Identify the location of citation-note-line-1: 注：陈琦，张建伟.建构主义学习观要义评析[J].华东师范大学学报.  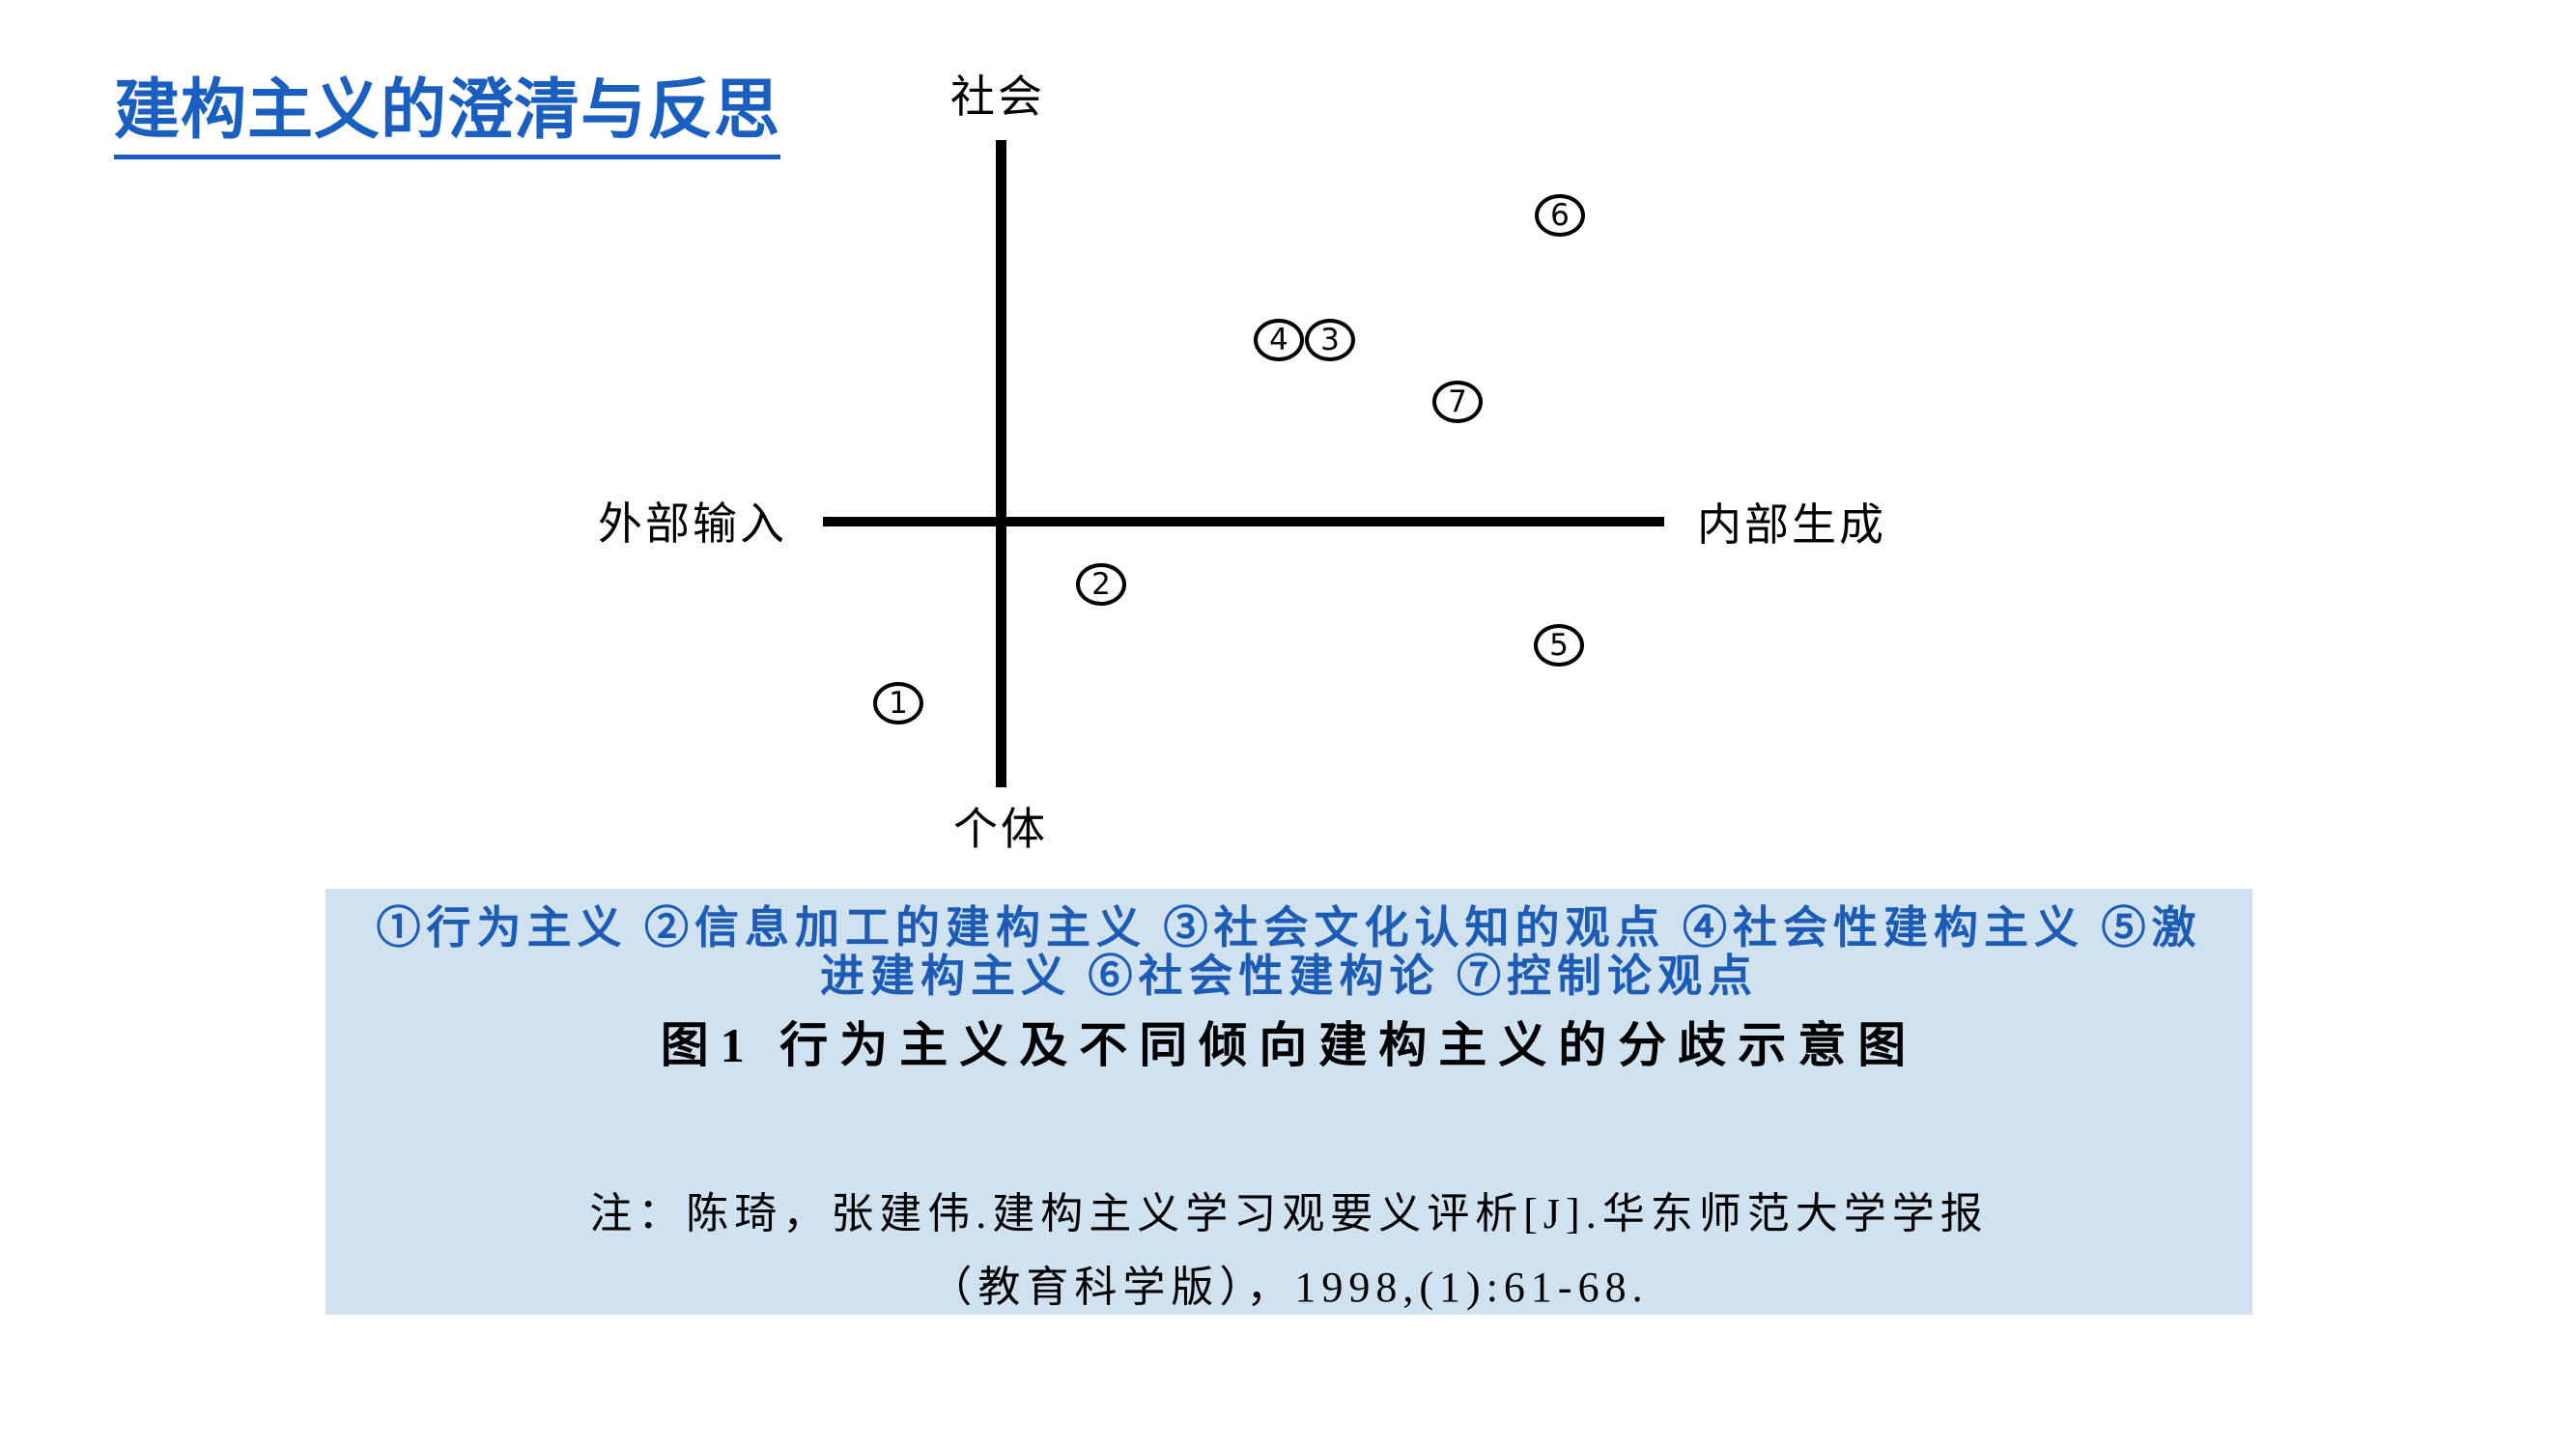
(1289, 1213).